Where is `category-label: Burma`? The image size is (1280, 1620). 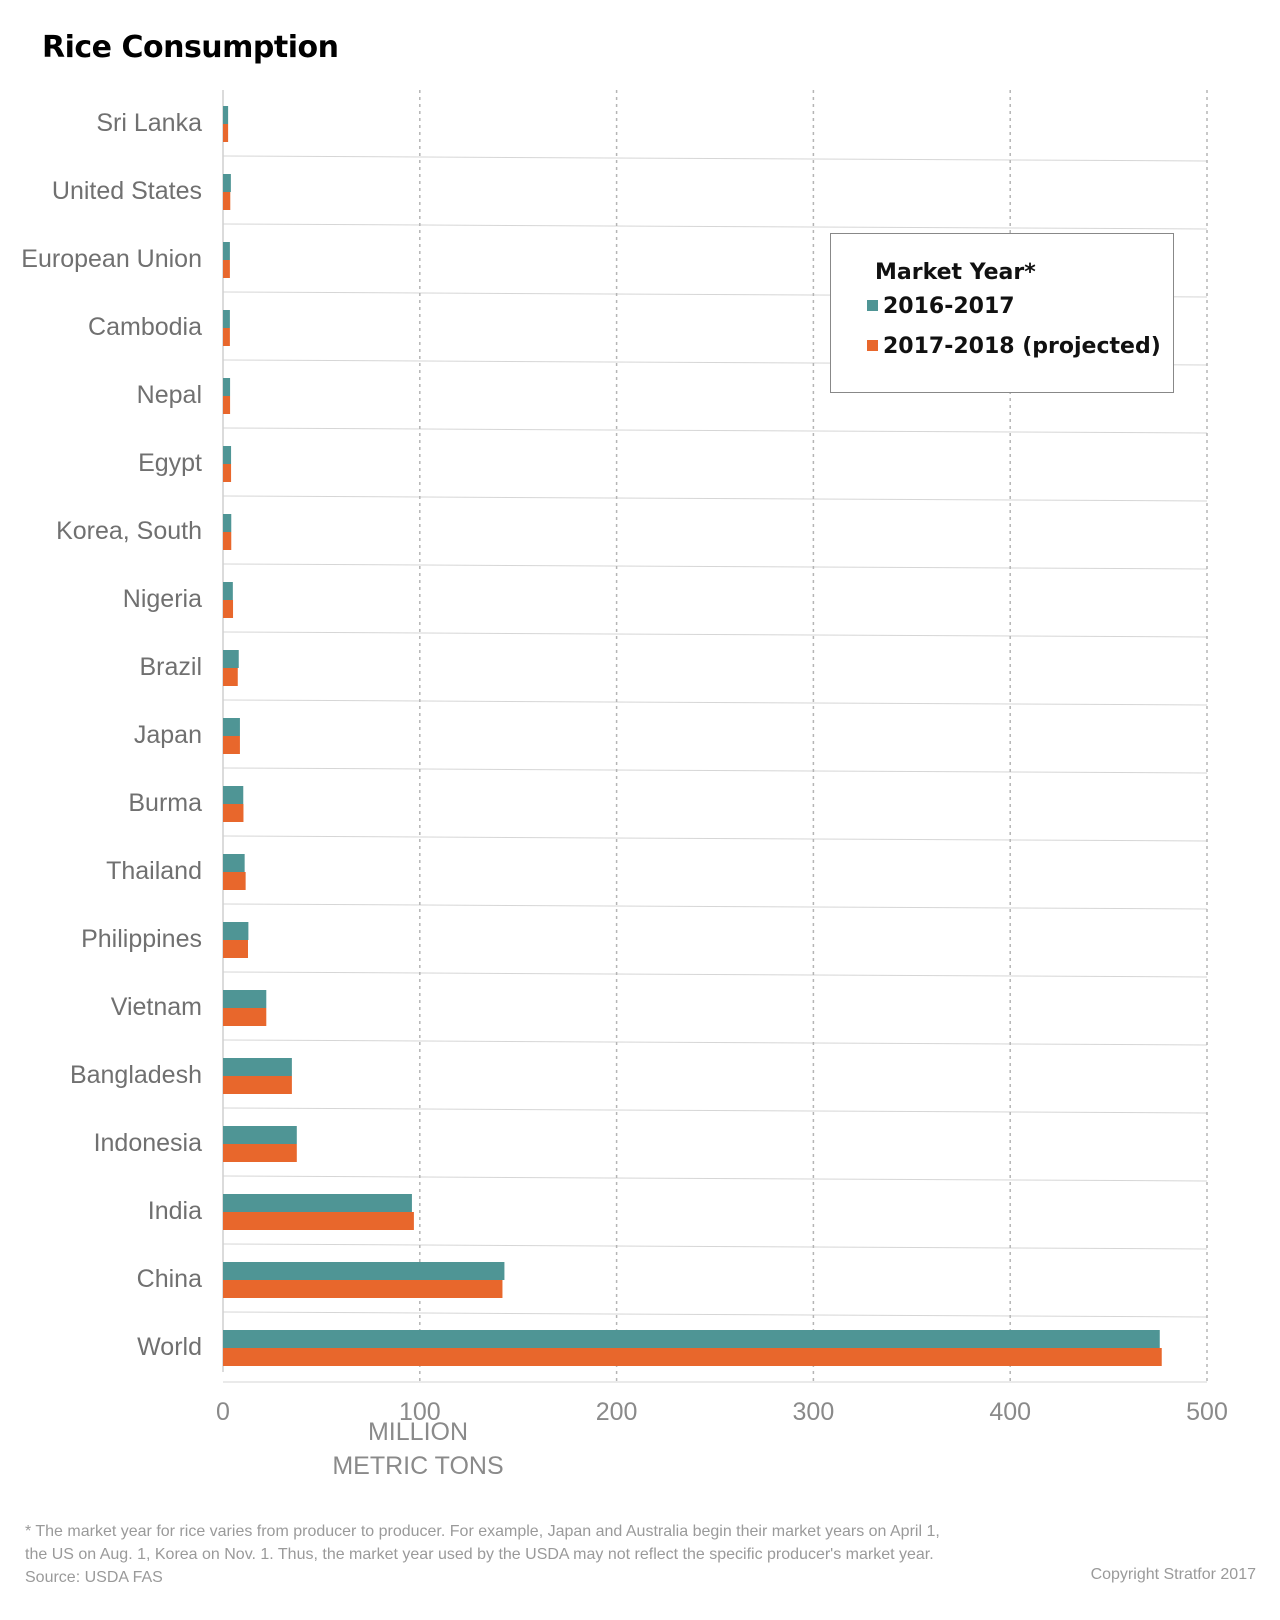
category-label: Burma is located at coordinates (165, 803).